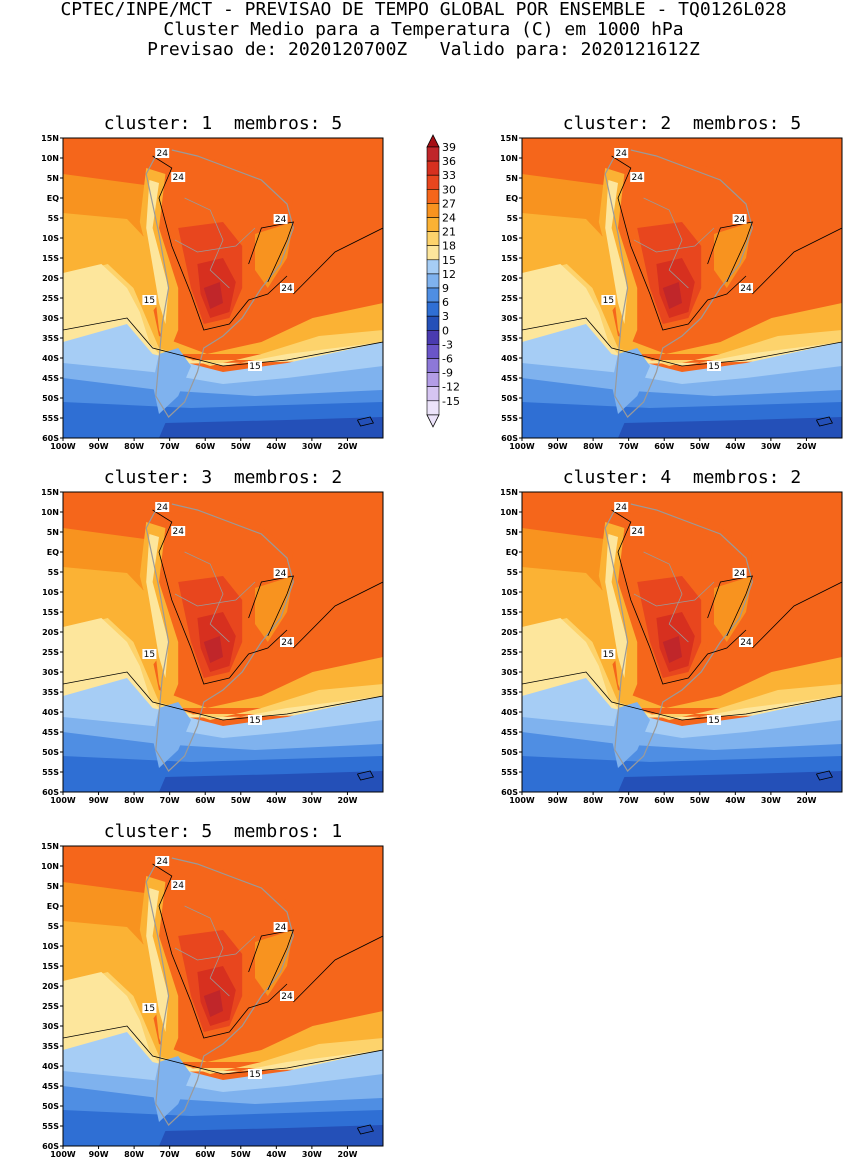  What do you see at coordinates (449, 189) in the screenshot?
I see `colorbar-tick-label: 30` at bounding box center [449, 189].